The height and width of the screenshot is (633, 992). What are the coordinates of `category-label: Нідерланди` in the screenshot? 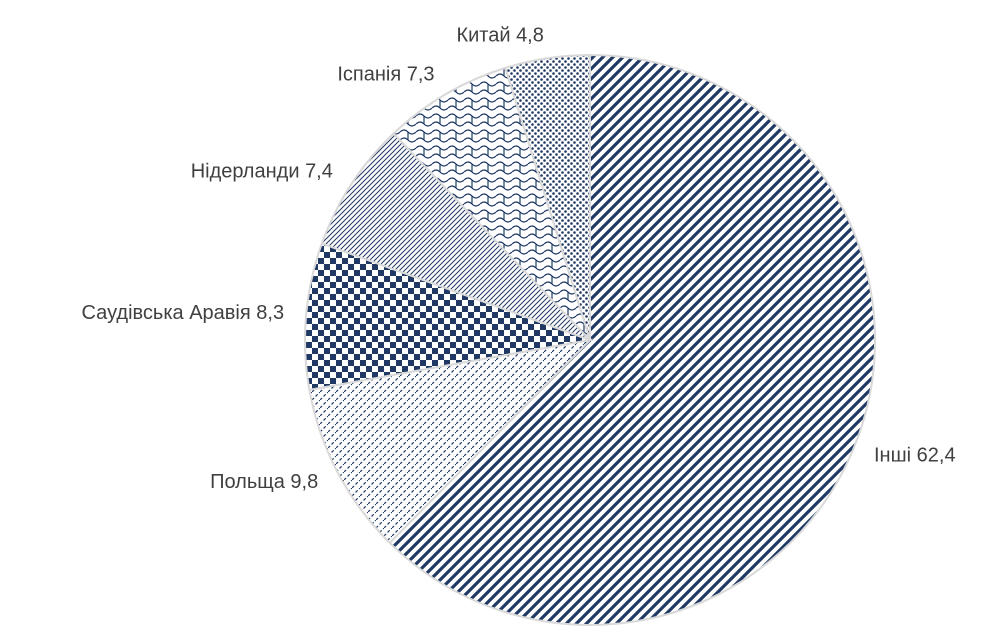 It's located at (245, 172).